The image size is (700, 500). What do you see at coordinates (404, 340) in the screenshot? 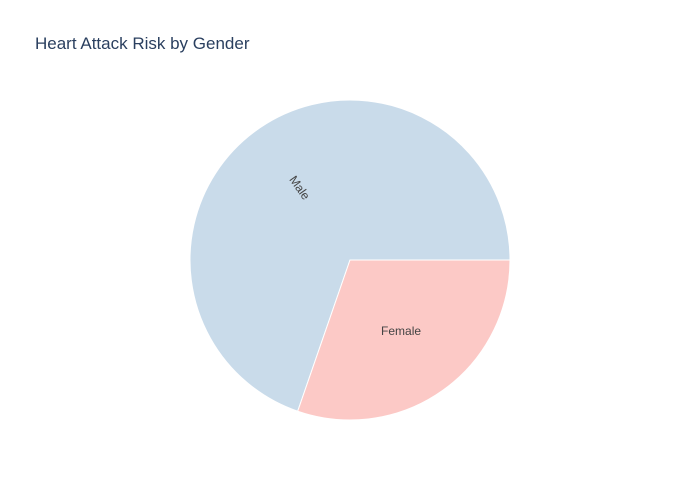
I see `pie-slice-female` at bounding box center [404, 340].